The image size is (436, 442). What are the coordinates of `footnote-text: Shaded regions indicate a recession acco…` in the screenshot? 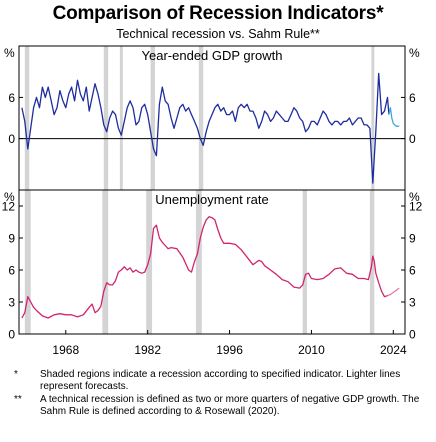 It's located at (220, 380).